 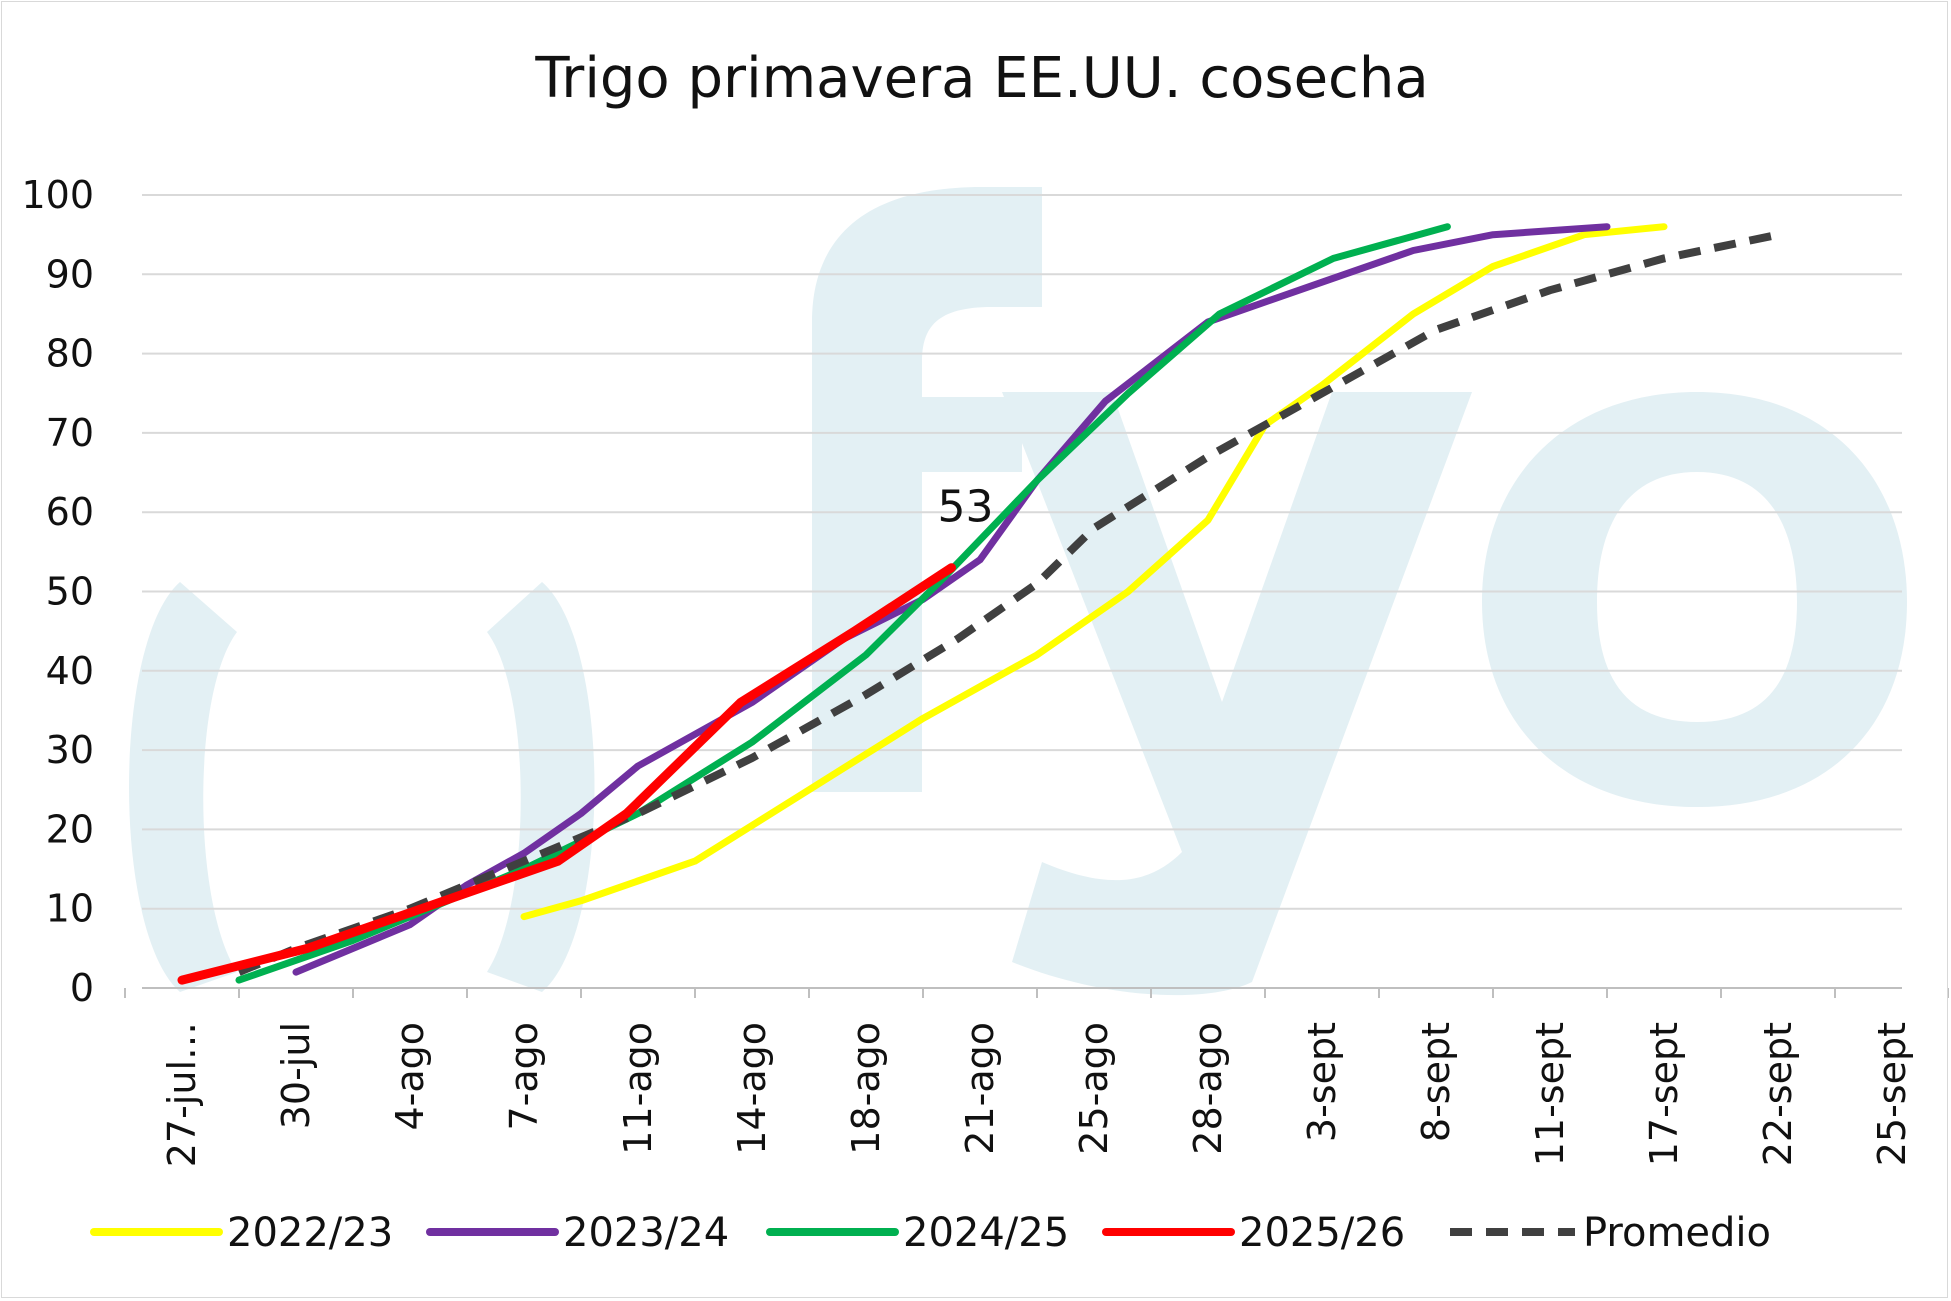 I want to click on x-tick-label: 25-ago, so click(x=1094, y=1088).